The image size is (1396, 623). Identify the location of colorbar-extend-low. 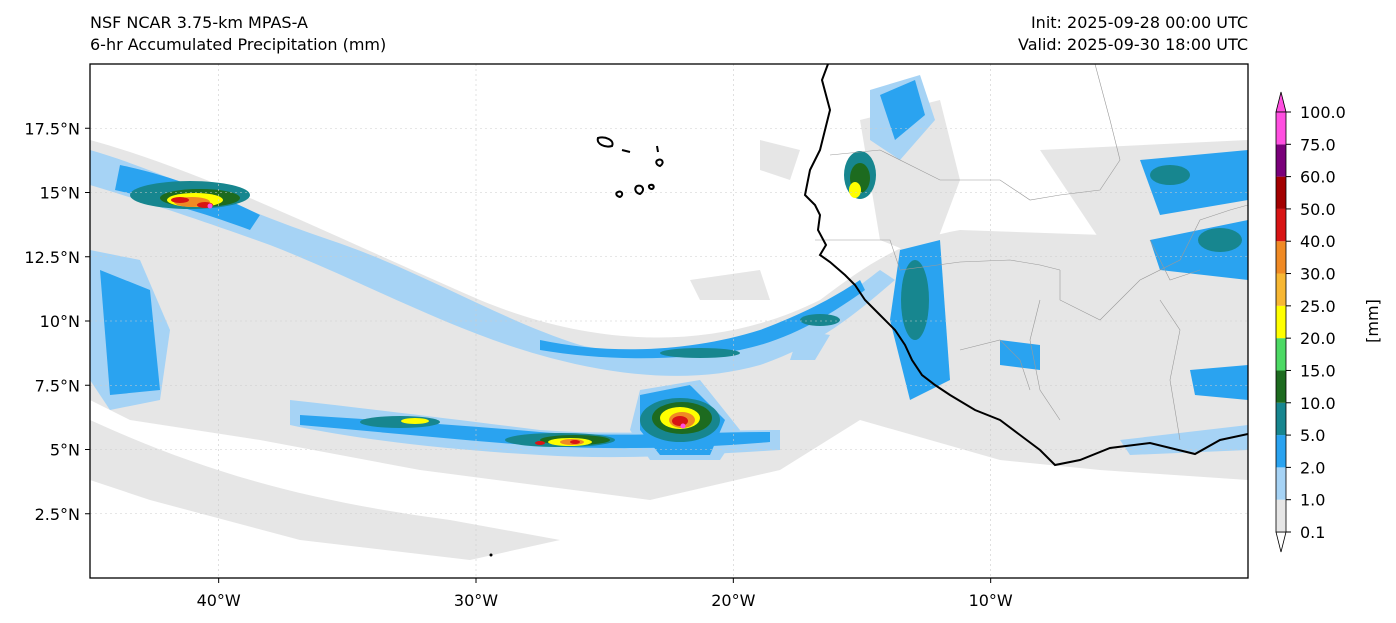
(1281, 542).